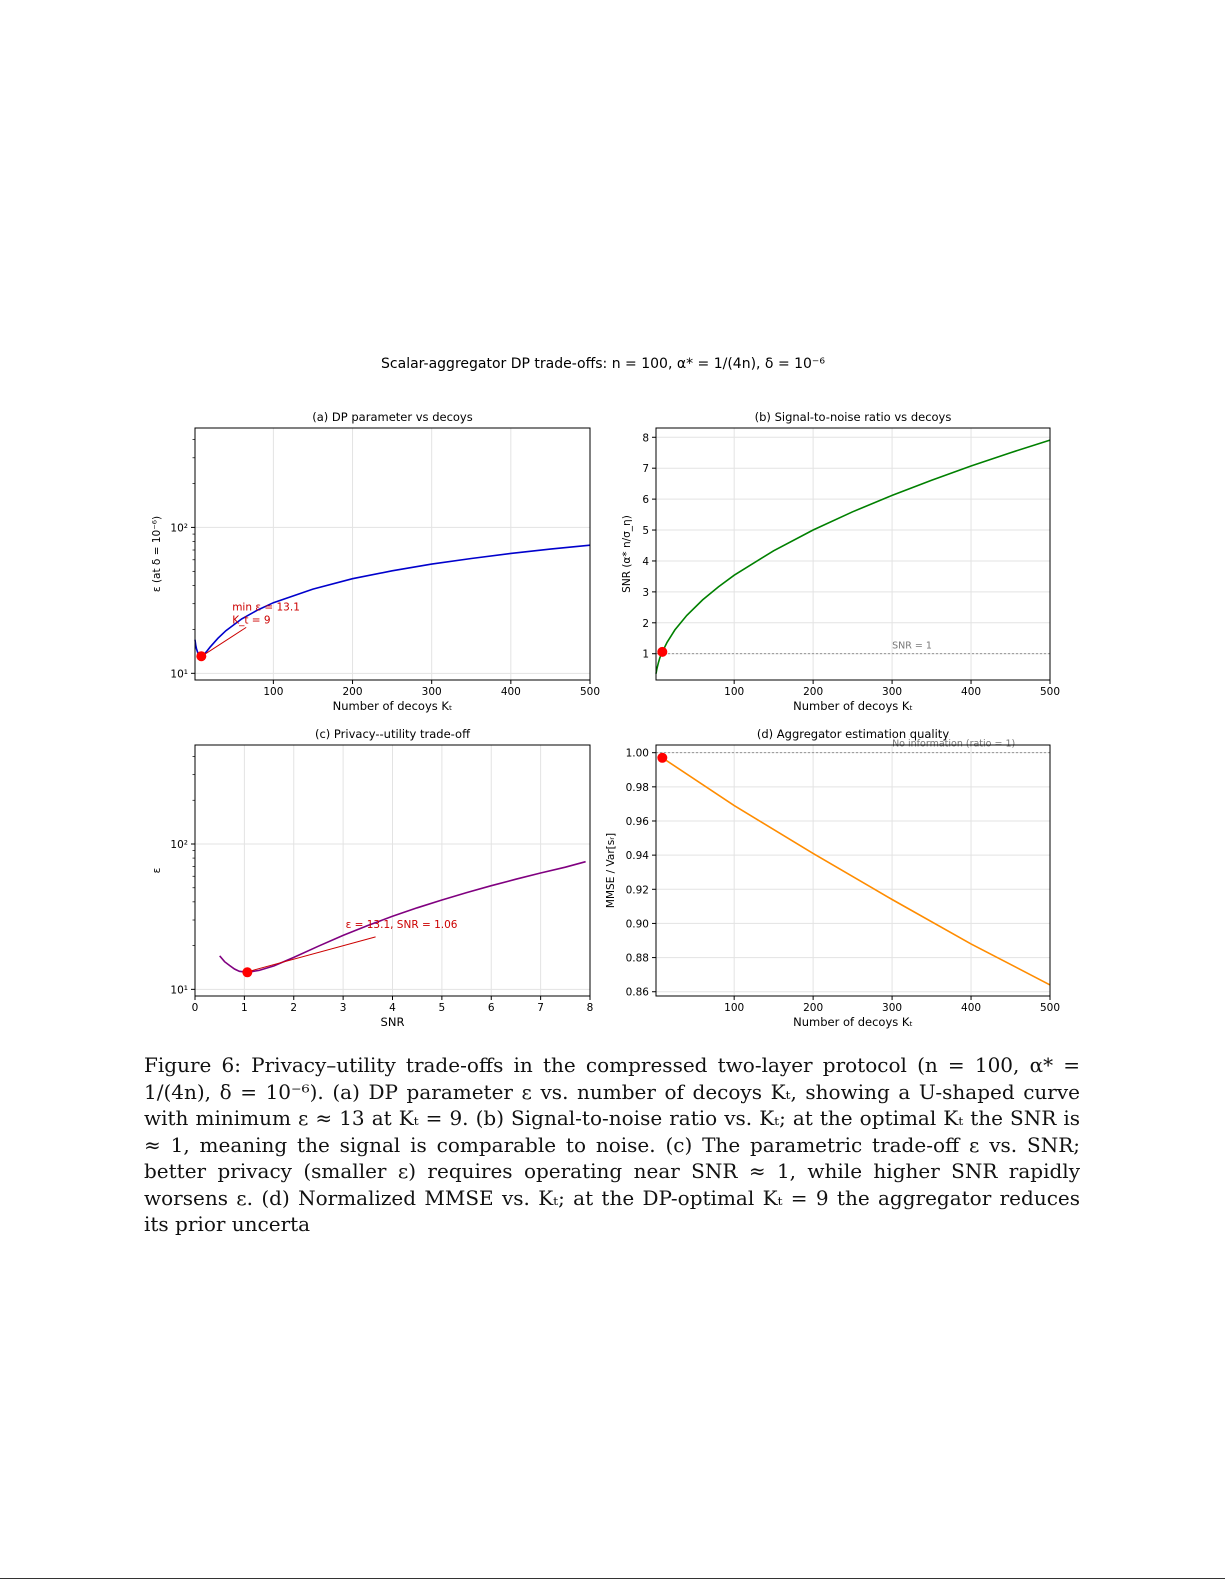 This screenshot has height=1585, width=1225. Describe the element at coordinates (637, 788) in the screenshot. I see `y-tick-label: 0.98` at that location.